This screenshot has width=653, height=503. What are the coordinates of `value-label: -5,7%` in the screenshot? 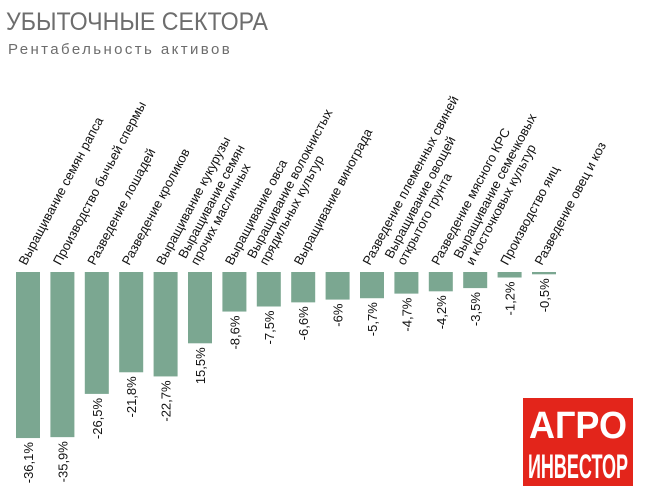 It's located at (372, 319).